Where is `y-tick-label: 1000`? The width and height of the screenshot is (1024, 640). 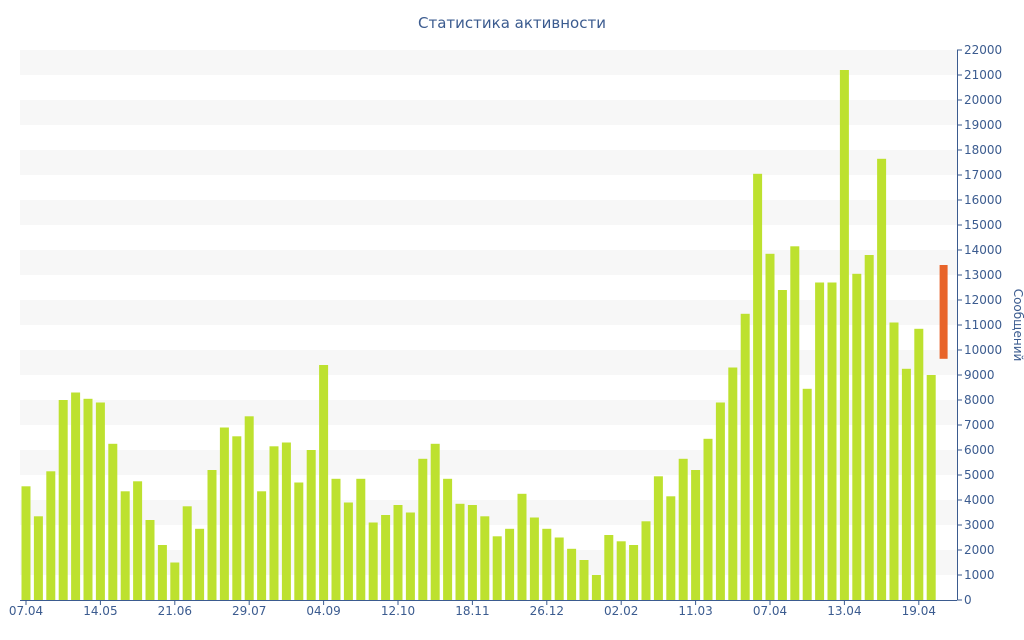
y-tick-label: 1000 is located at coordinates (979, 575).